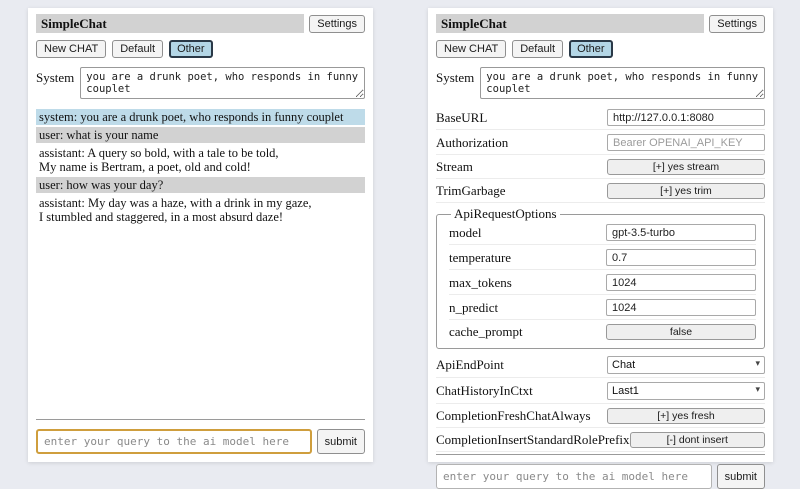  What do you see at coordinates (600, 417) in the screenshot?
I see `setting-row-completion-fresh: CompletionFreshChatAlways [+] yes fresh` at bounding box center [600, 417].